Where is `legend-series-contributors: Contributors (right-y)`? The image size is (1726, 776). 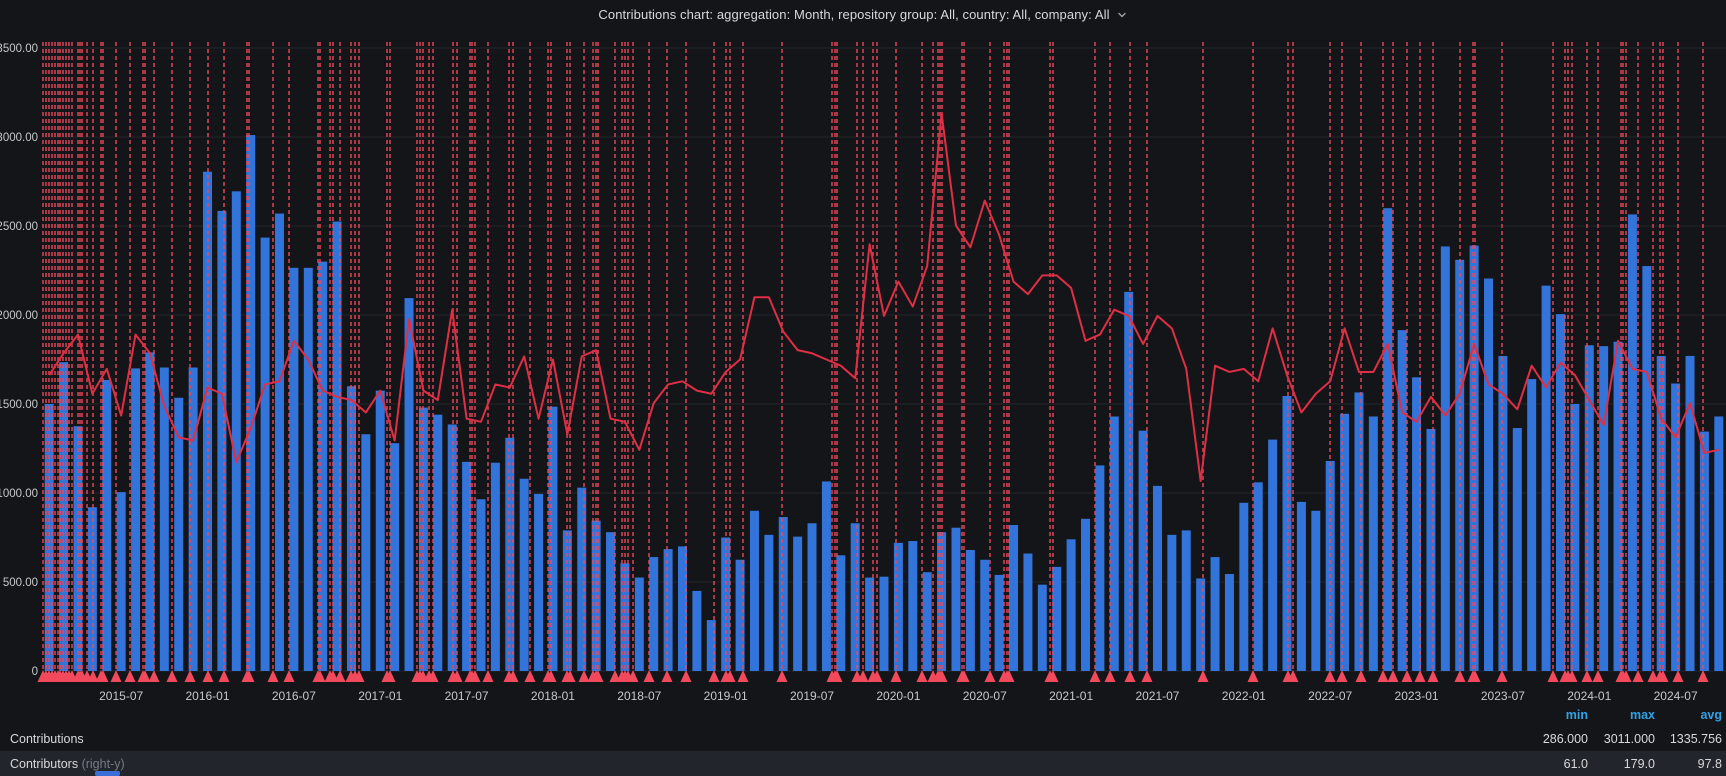 legend-series-contributors: Contributors (right-y) is located at coordinates (760, 764).